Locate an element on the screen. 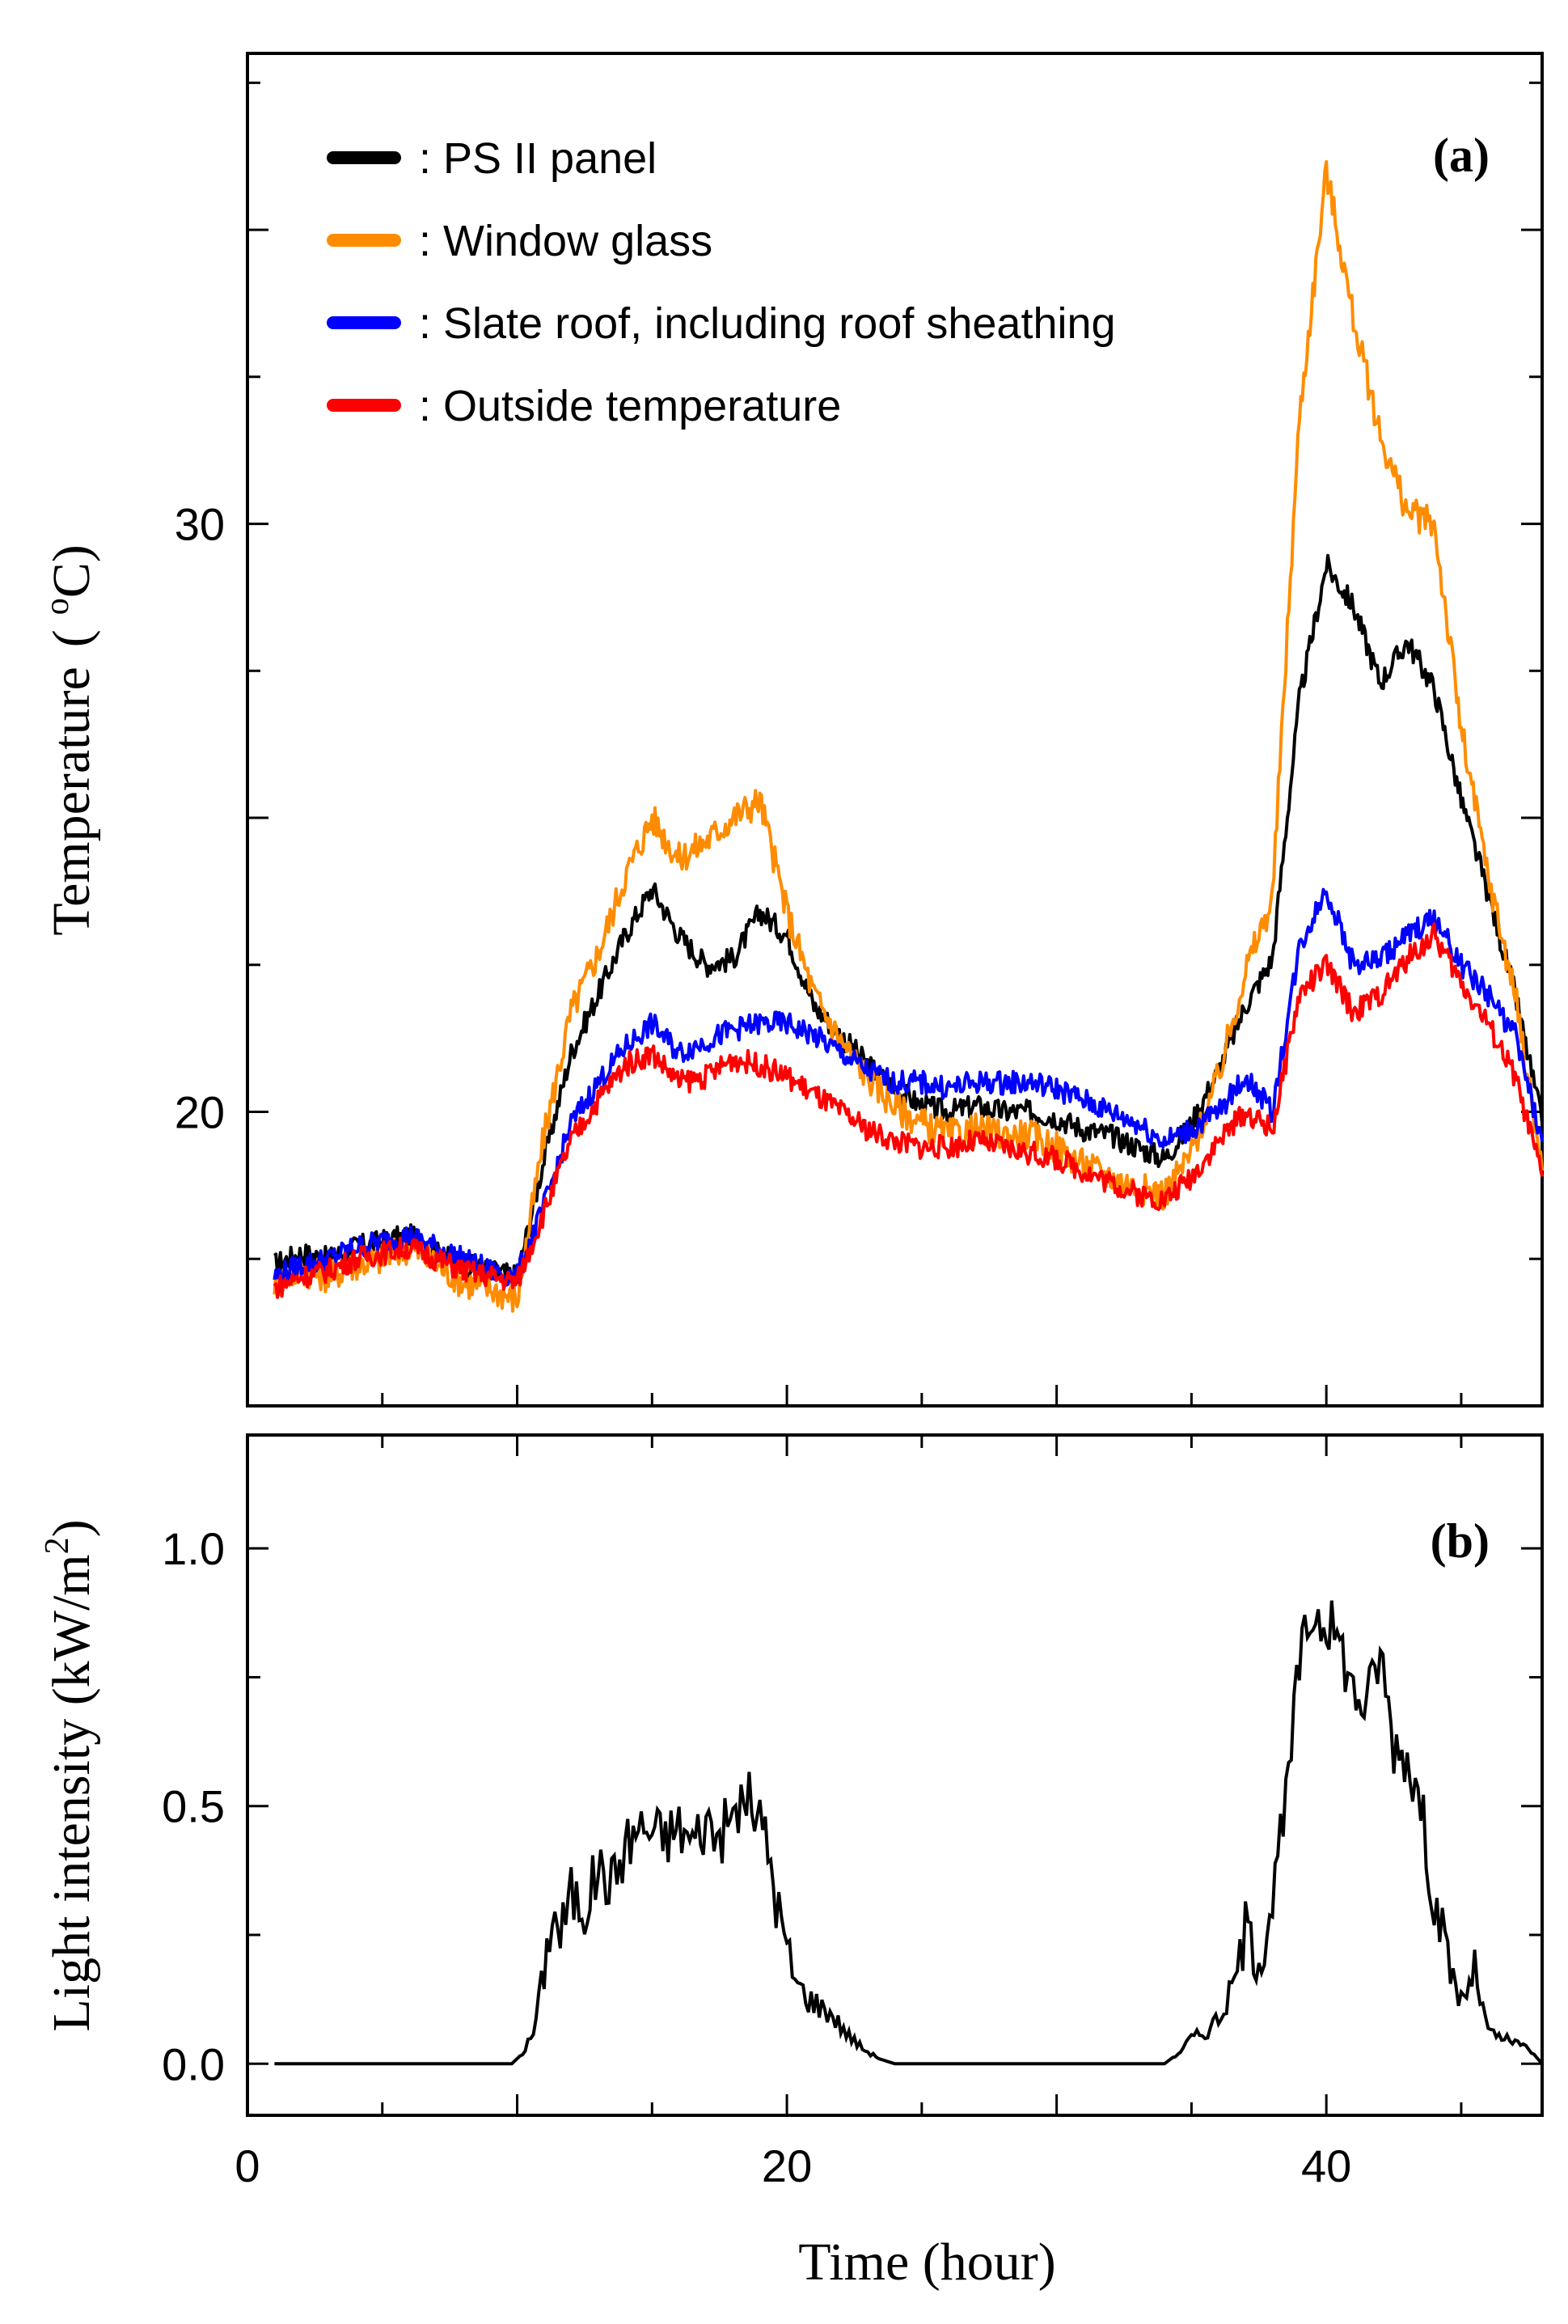 This screenshot has width=1568, height=2324. legend-label-3: : Outside temperature is located at coordinates (630, 406).